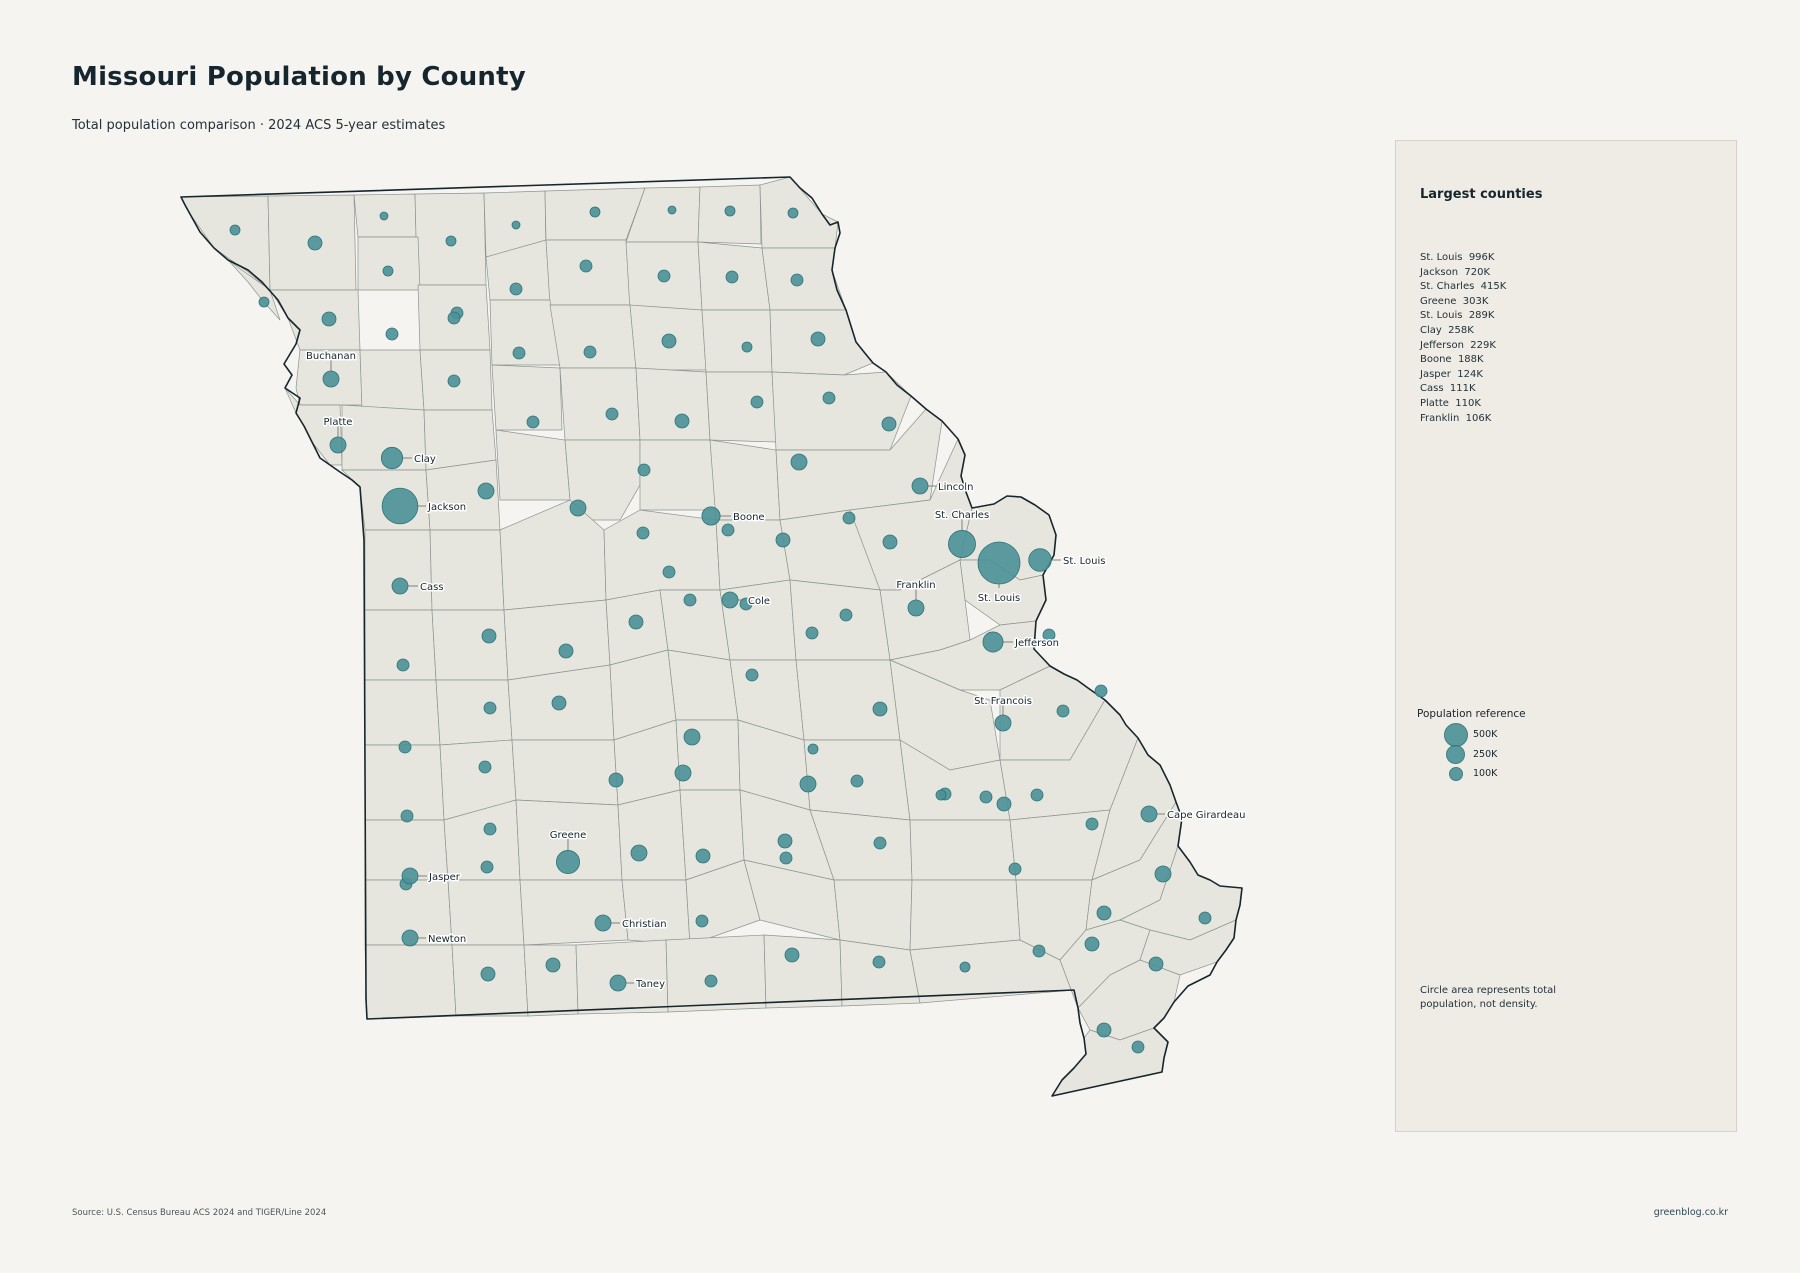  Describe the element at coordinates (444, 877) in the screenshot. I see `county-label: Jasper` at that location.